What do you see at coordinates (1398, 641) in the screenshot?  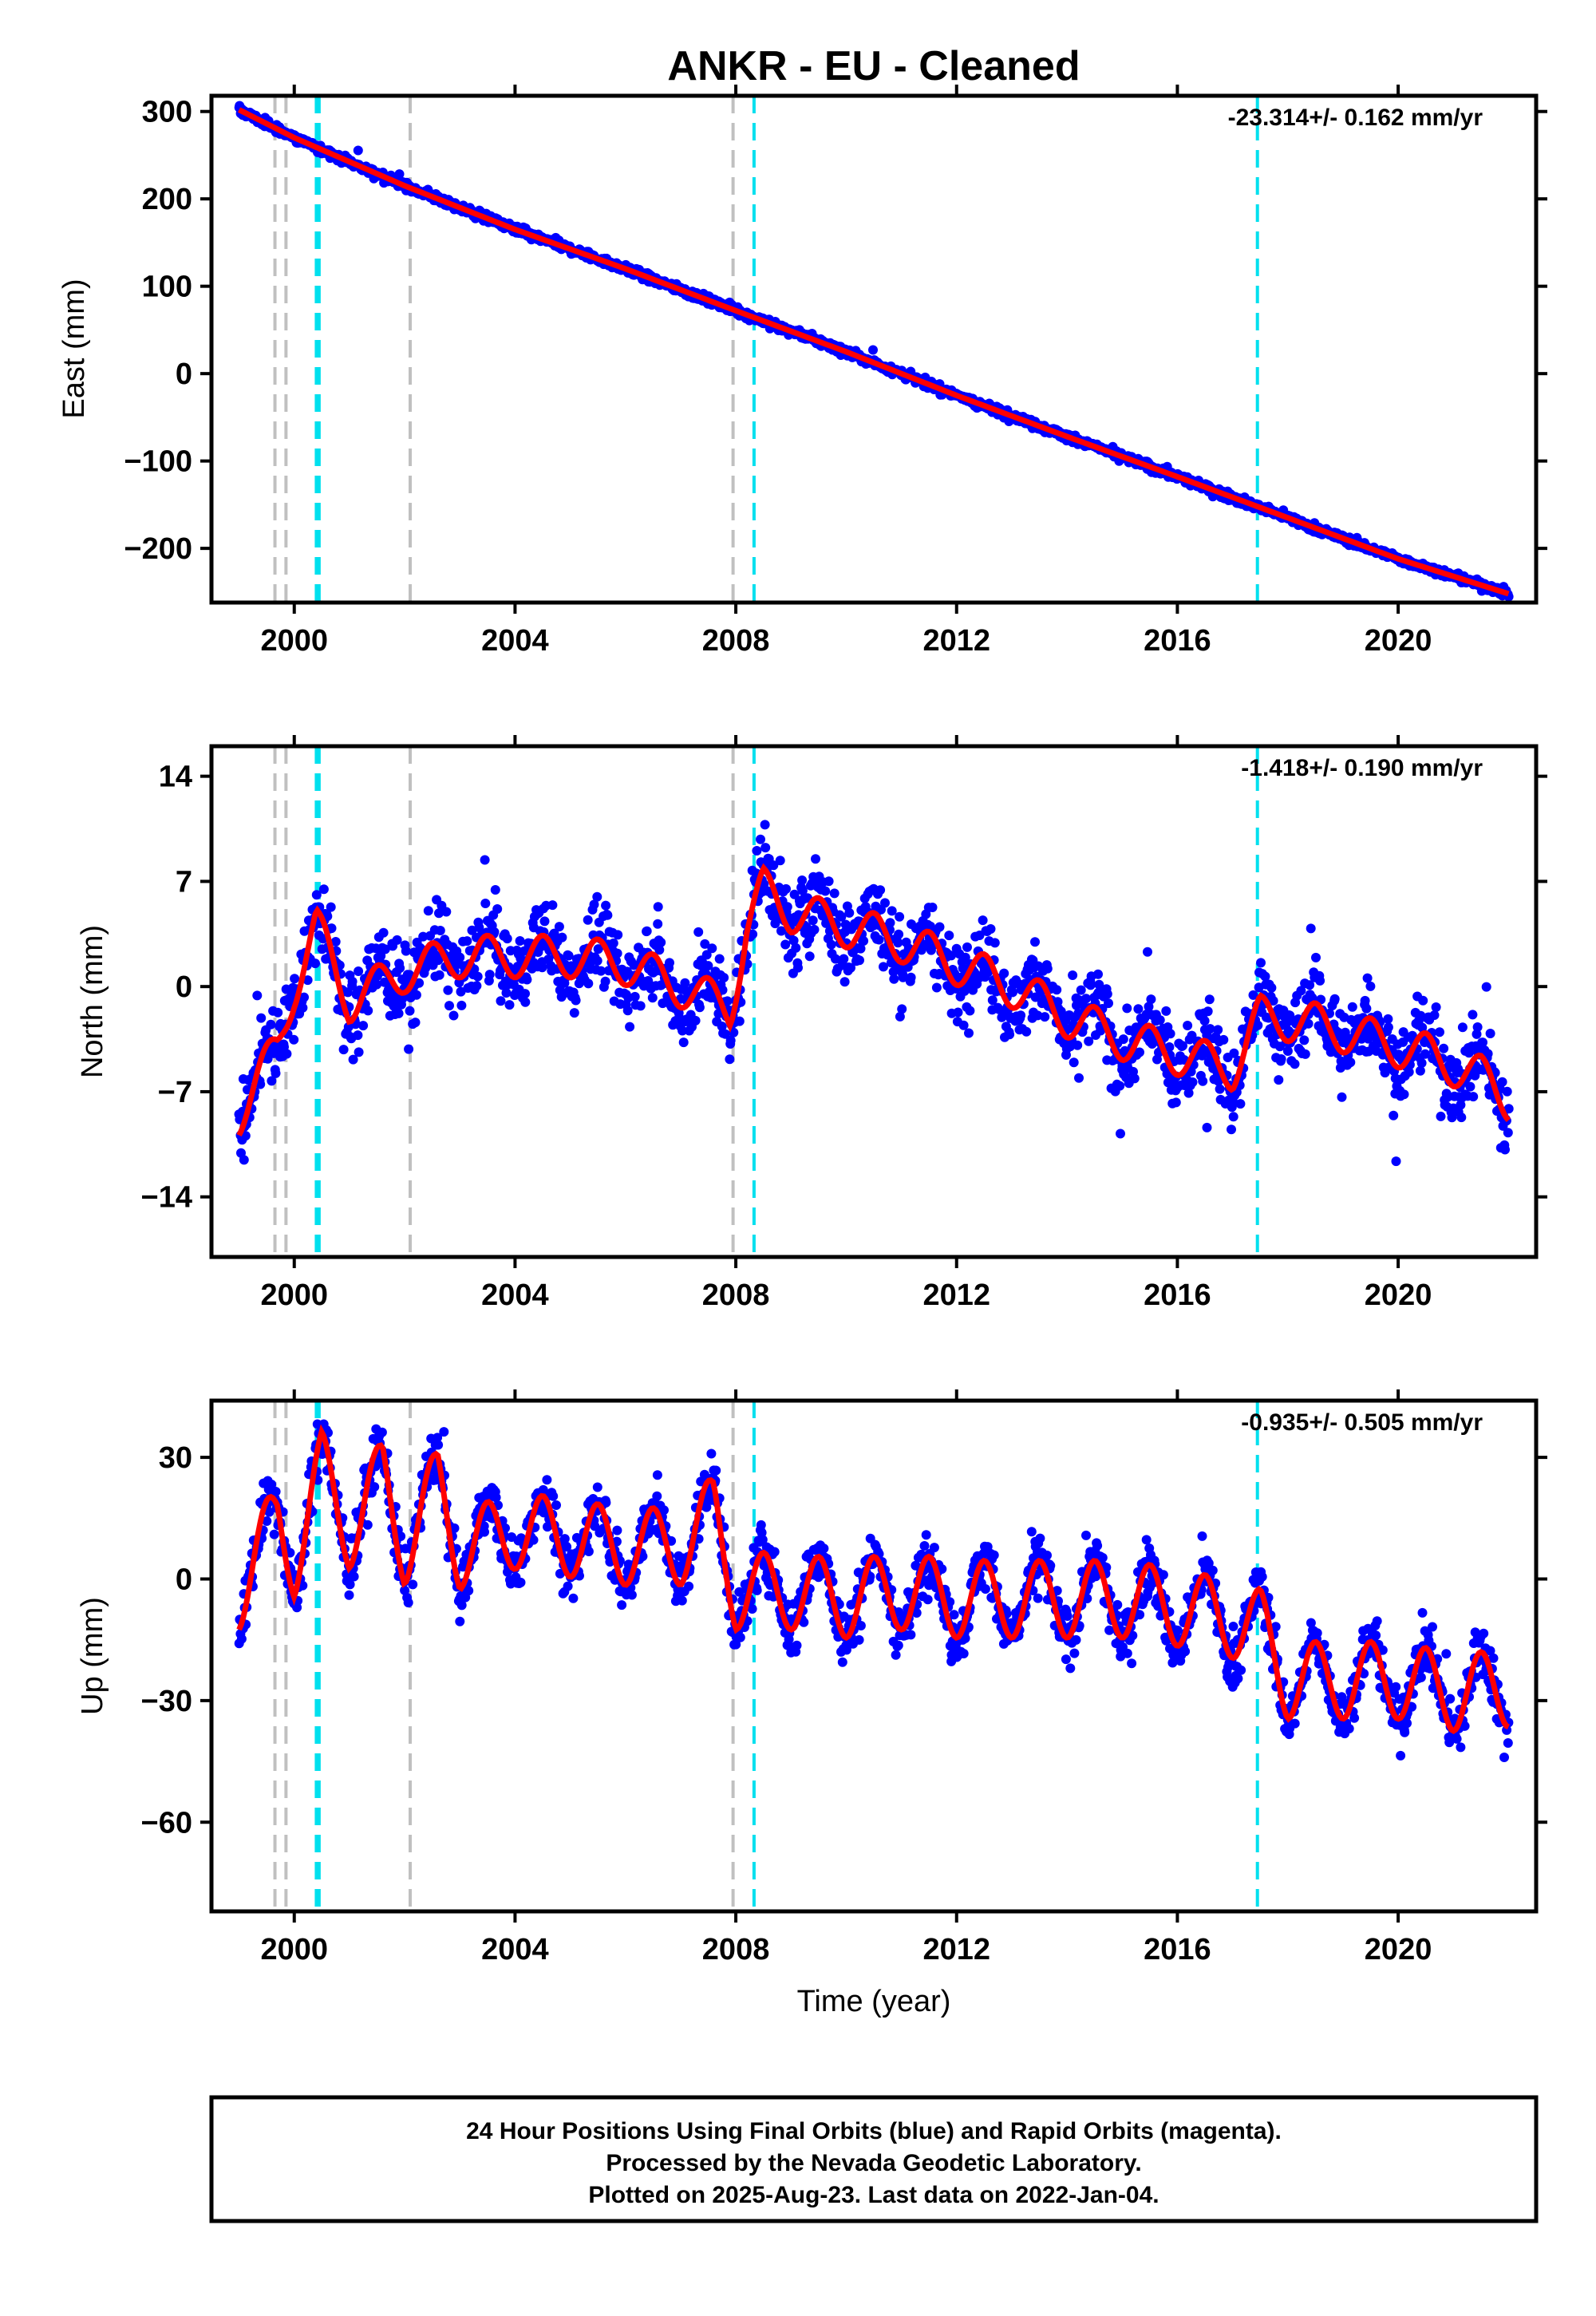 I see `x-tick-label: 2020` at bounding box center [1398, 641].